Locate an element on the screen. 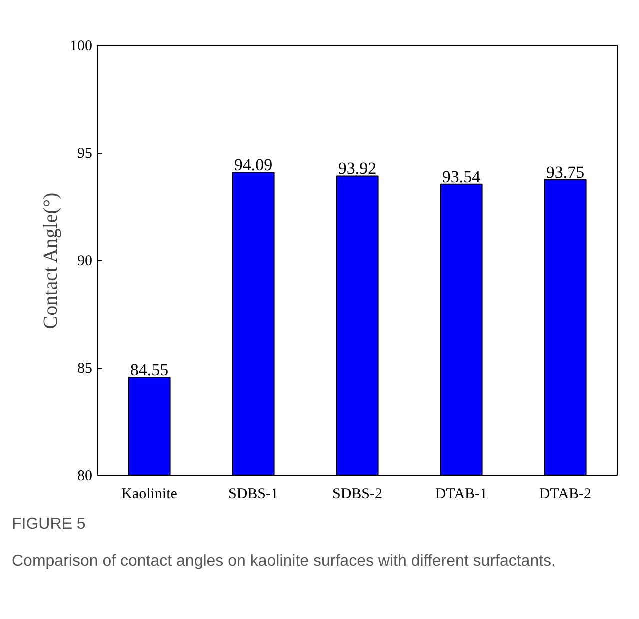 Image resolution: width=639 pixels, height=619 pixels. y-tick-label: 85 is located at coordinates (85, 369).